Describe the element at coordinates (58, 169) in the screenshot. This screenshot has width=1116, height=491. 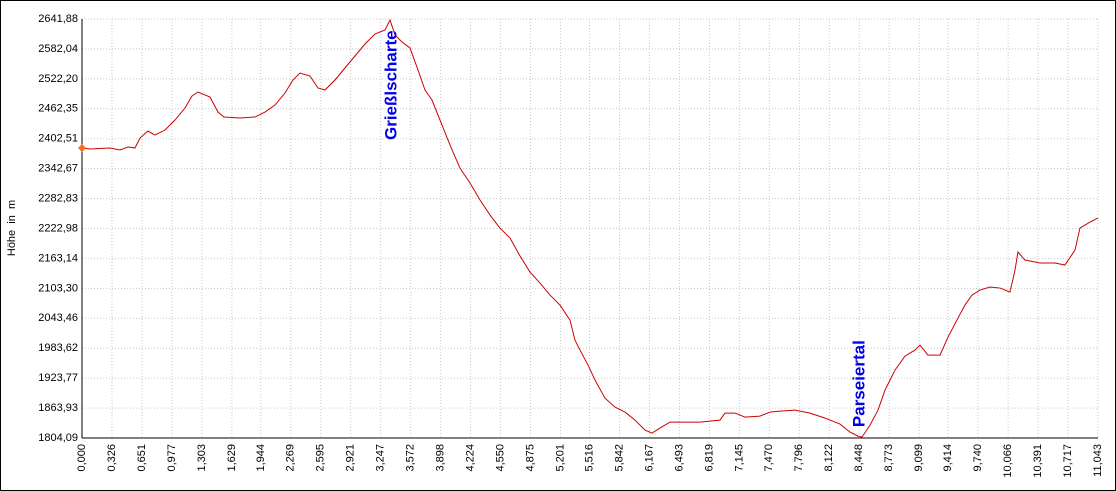
I see `y-tick-label: 2342,67` at that location.